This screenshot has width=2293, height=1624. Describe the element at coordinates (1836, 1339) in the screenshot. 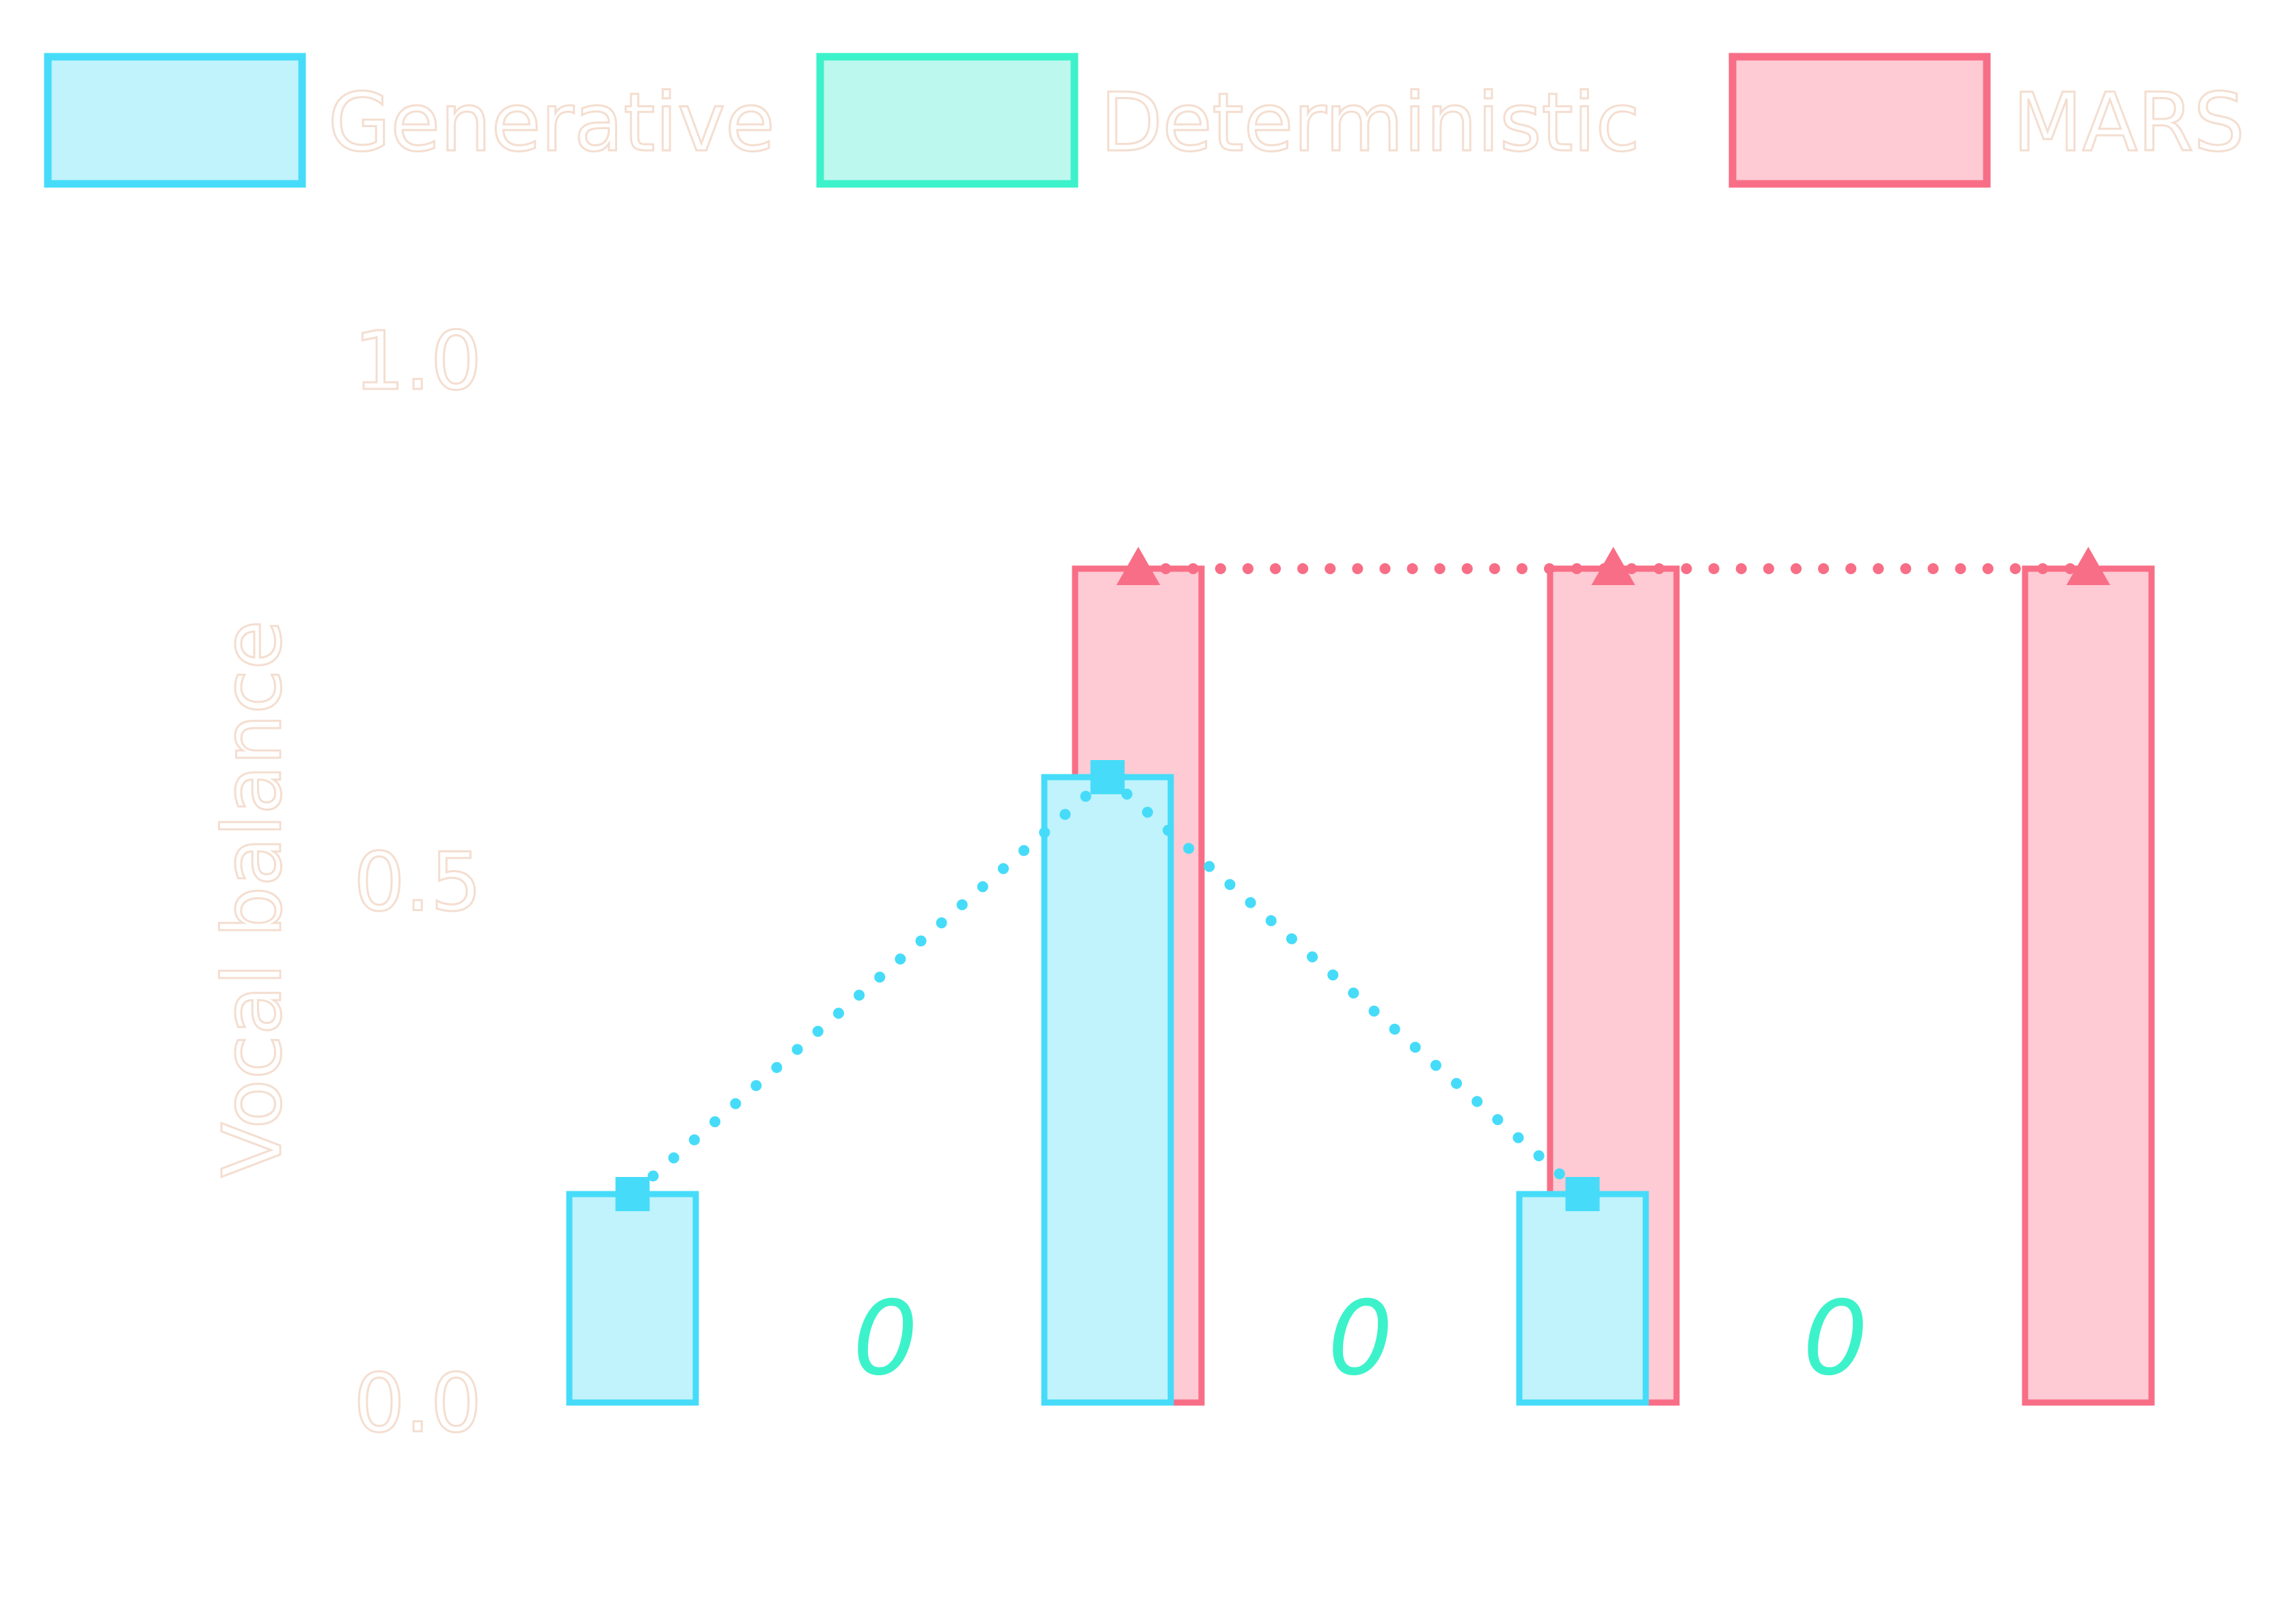

I see `data-label-deterministic-2: 0` at that location.